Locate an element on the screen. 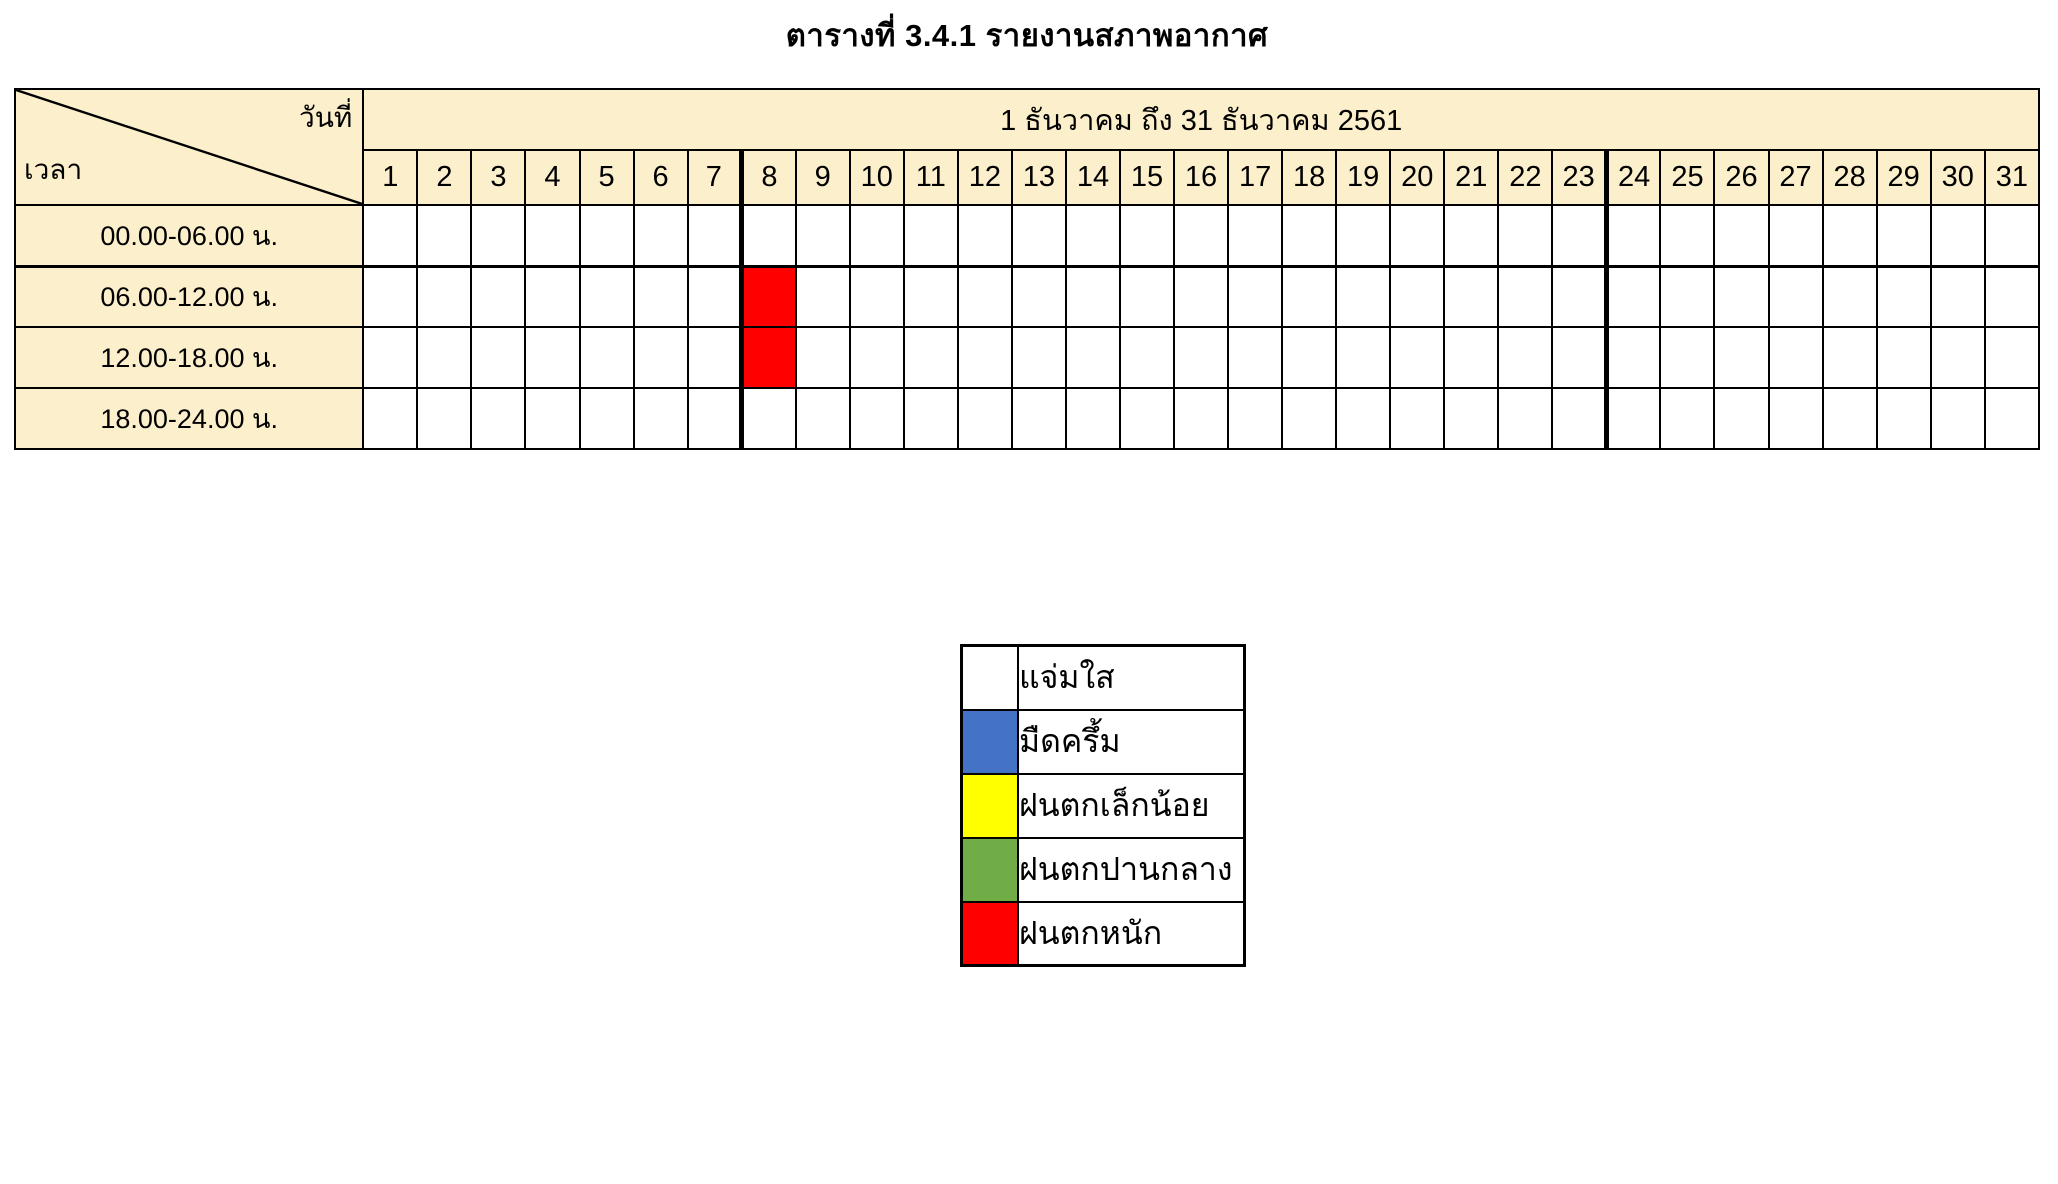  day-header: 13 is located at coordinates (1038, 177).